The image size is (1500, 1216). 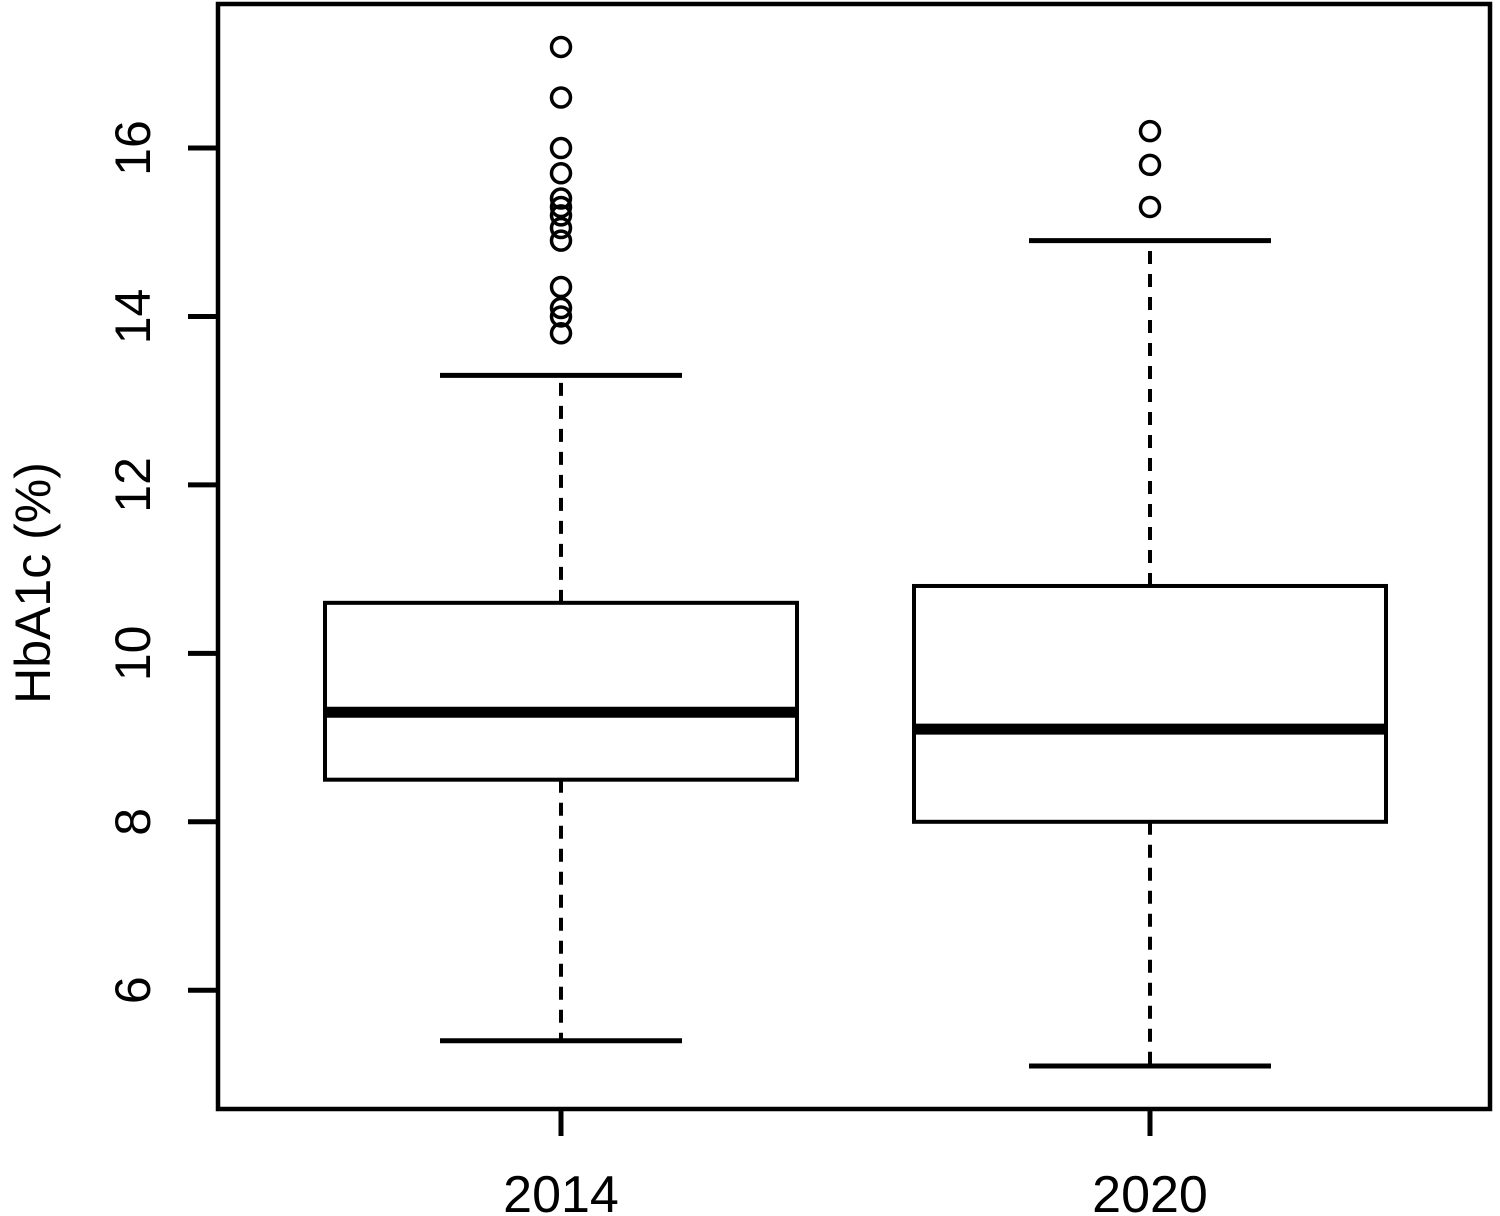 I want to click on y-tick-label: 8, so click(x=133, y=822).